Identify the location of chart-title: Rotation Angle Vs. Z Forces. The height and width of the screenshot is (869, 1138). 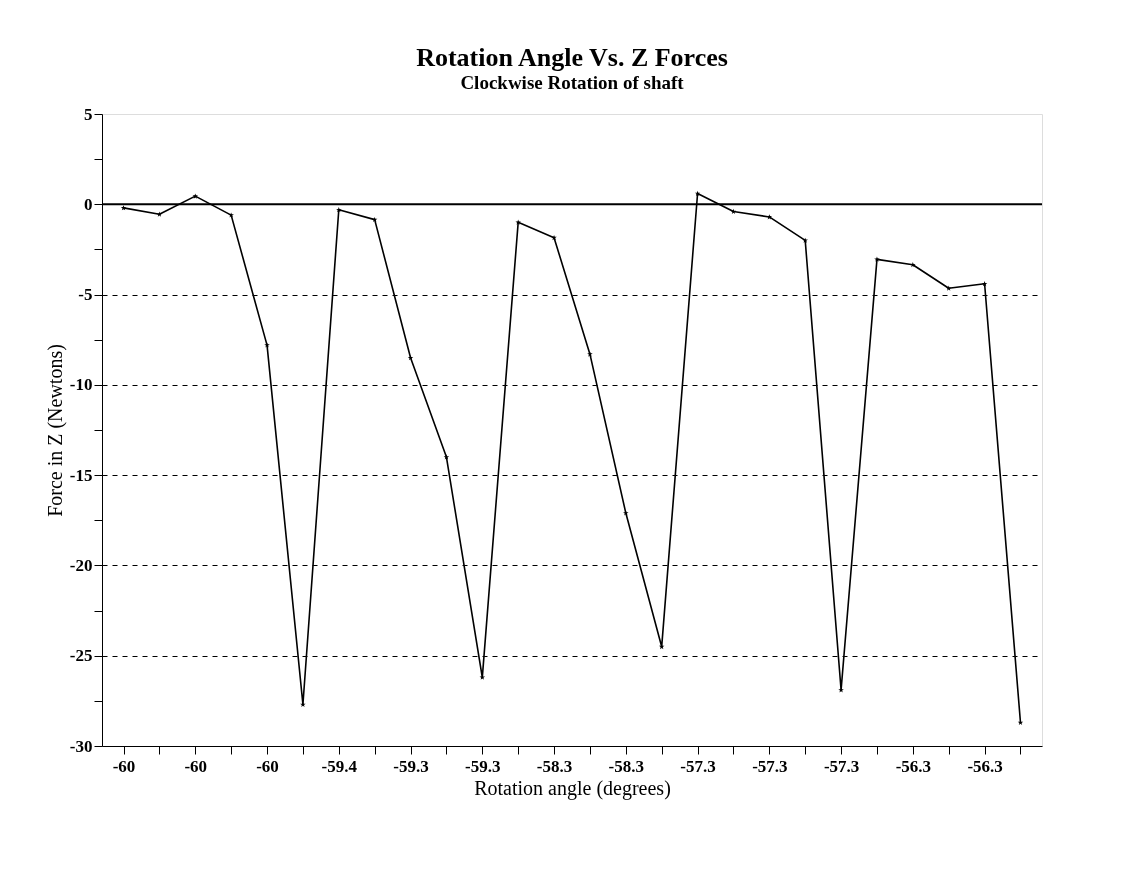
(572, 57).